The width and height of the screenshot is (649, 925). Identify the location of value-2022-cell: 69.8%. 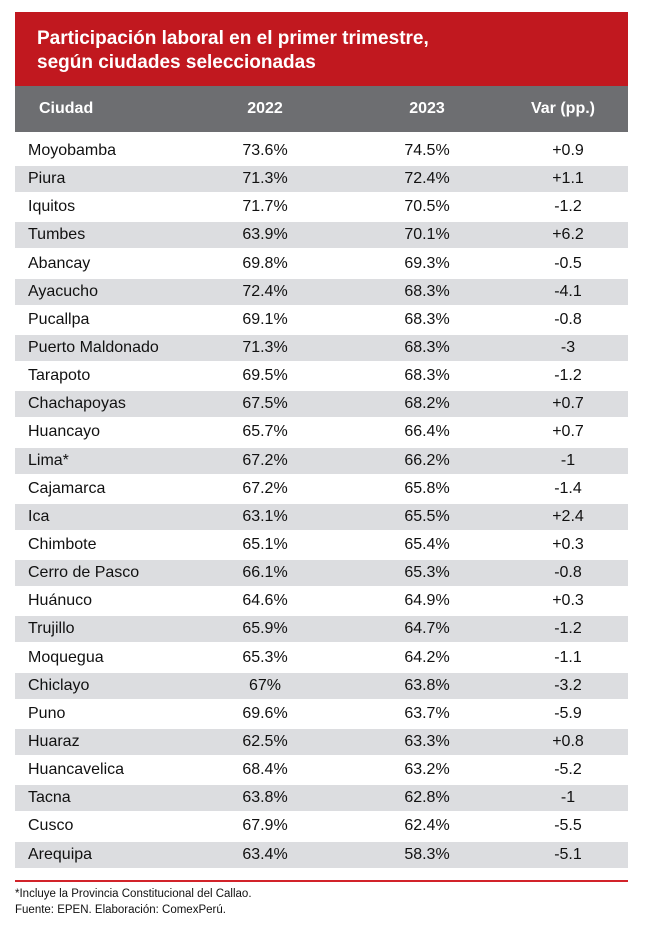
(265, 263).